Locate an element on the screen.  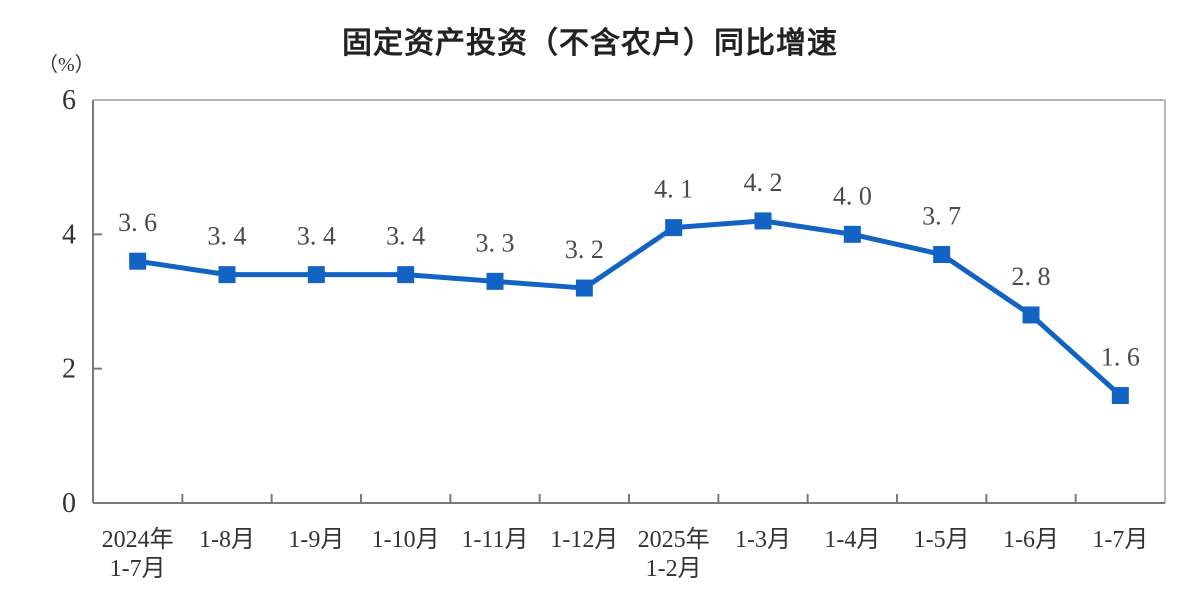
x-tick-label: 2025年 is located at coordinates (674, 539).